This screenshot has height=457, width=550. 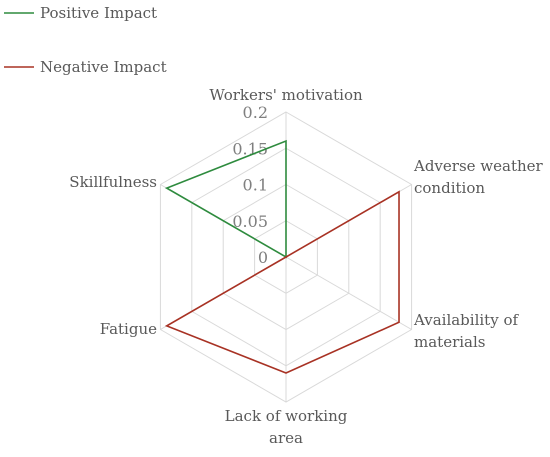 What do you see at coordinates (466, 331) in the screenshot?
I see `axis-label: Availability of materials` at bounding box center [466, 331].